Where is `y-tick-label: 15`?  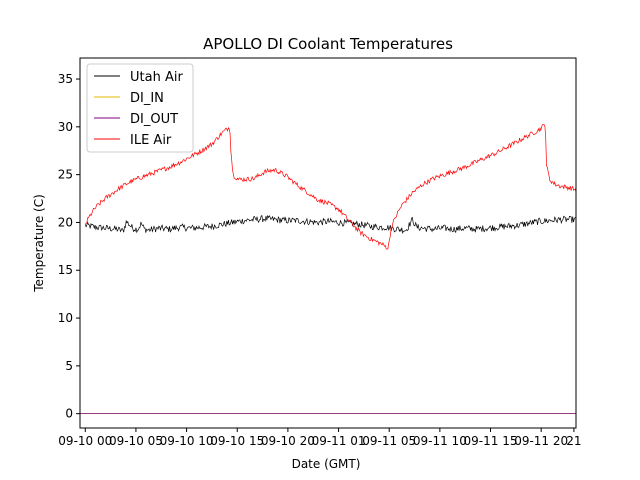 y-tick-label: 15 is located at coordinates (65, 270).